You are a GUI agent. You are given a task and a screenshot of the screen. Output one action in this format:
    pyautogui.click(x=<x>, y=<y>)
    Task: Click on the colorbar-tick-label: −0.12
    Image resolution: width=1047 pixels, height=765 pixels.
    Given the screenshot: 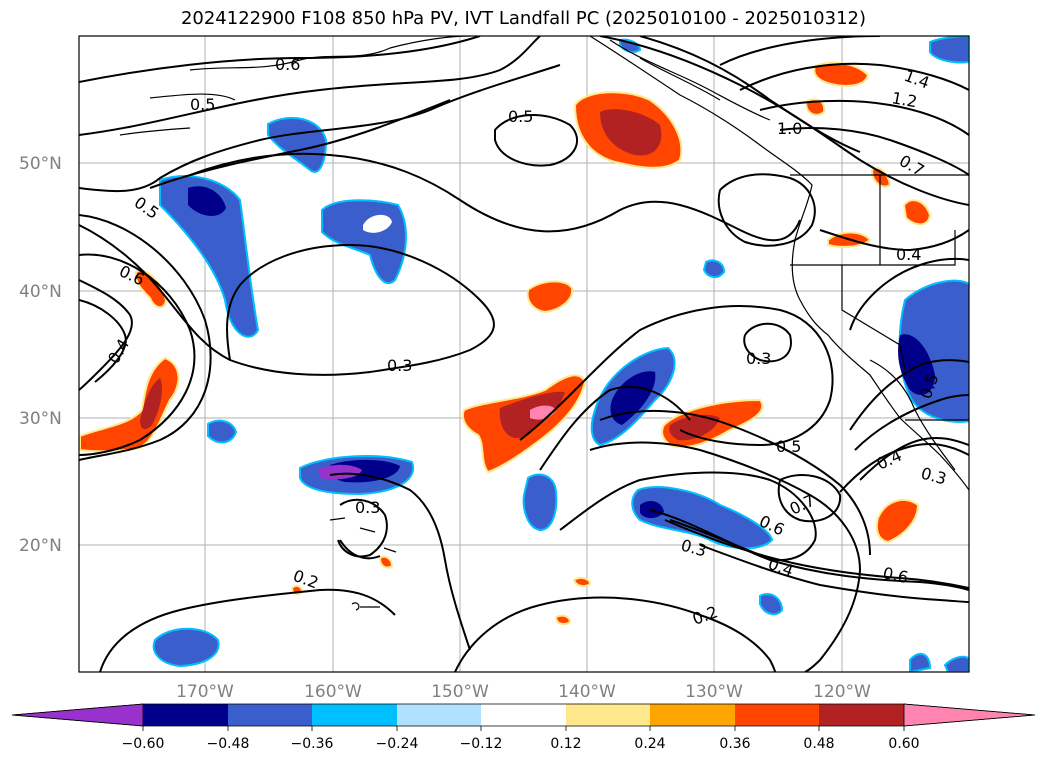 What is the action you would take?
    pyautogui.click(x=481, y=744)
    